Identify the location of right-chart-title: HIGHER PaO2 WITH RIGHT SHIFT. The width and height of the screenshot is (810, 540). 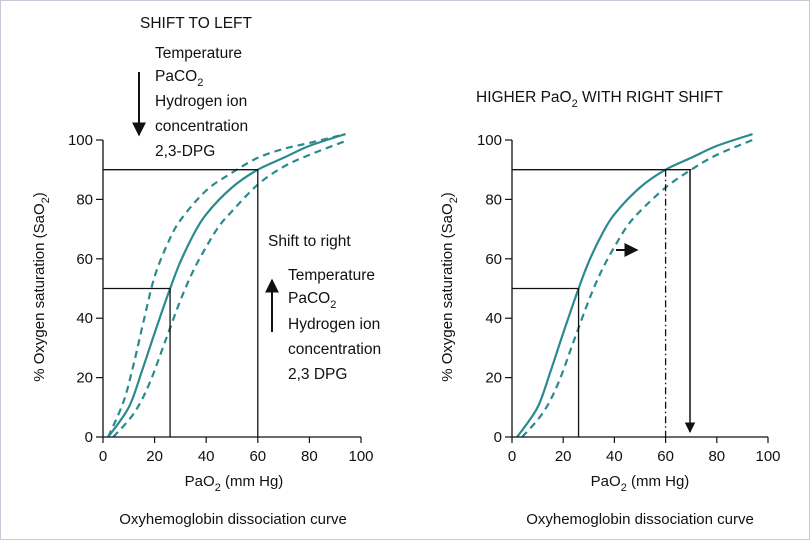
(599, 99).